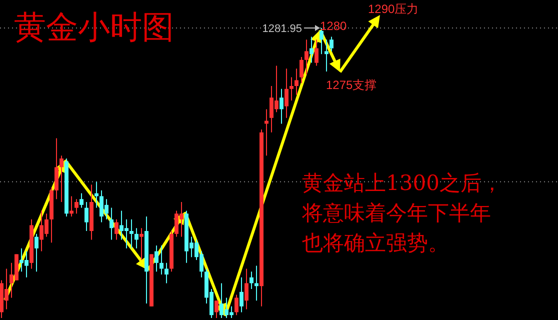  I want to click on annotation: 黄金站上1300之后，将意味着今年下半年也将确立强势。, so click(401, 213).